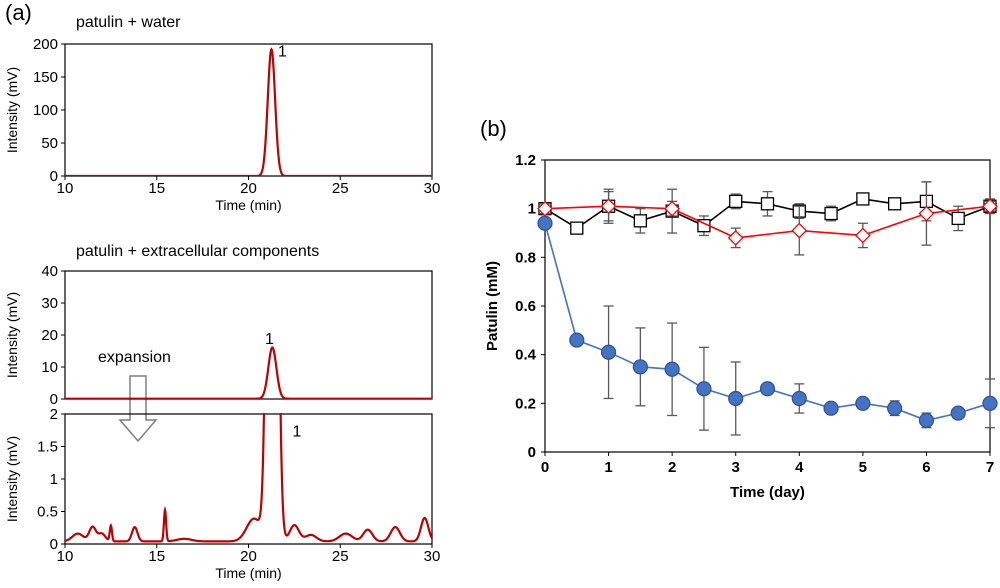 This screenshot has height=588, width=1000. Describe the element at coordinates (49, 303) in the screenshot. I see `y-tick-label: 30` at that location.